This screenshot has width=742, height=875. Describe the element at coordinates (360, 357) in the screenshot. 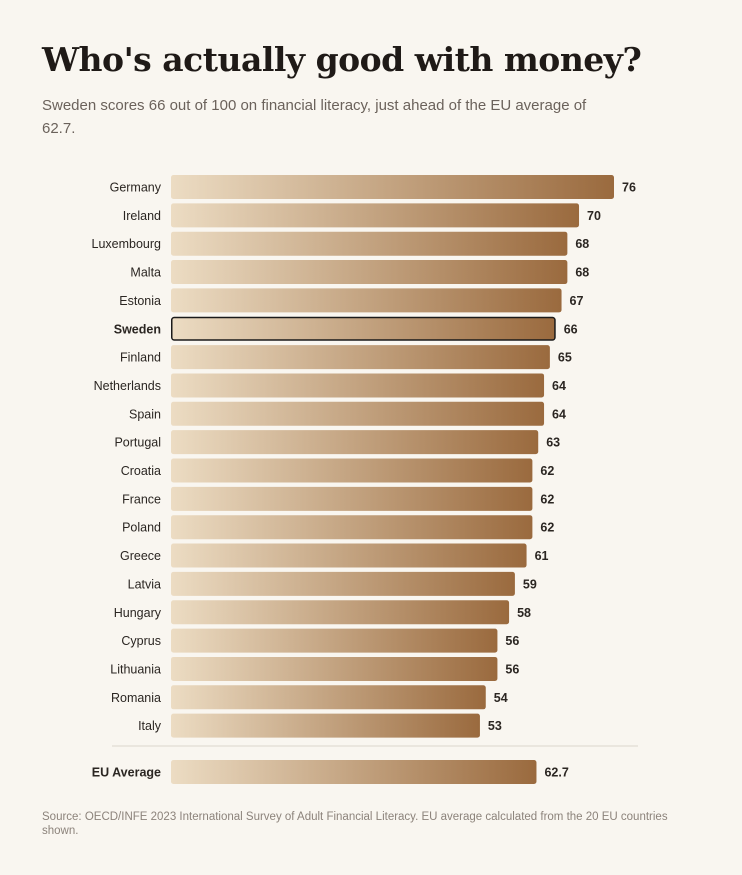

I see `bar-finland` at that location.